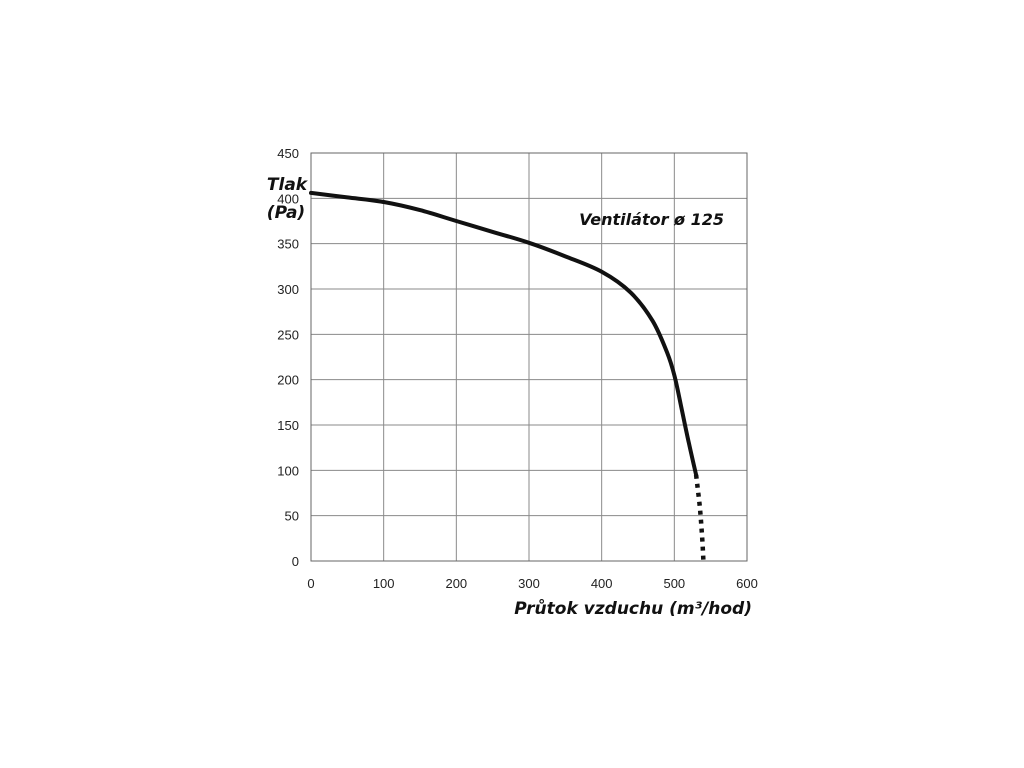 The width and height of the screenshot is (1024, 768). I want to click on y-tick-label: 0, so click(295, 561).